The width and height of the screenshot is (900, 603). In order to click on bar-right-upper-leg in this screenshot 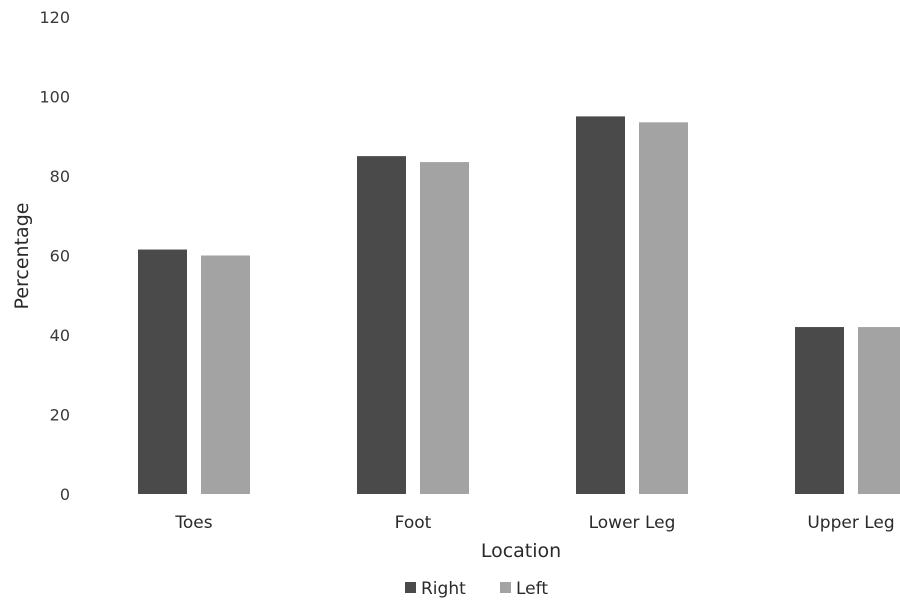, I will do `click(819, 410)`.